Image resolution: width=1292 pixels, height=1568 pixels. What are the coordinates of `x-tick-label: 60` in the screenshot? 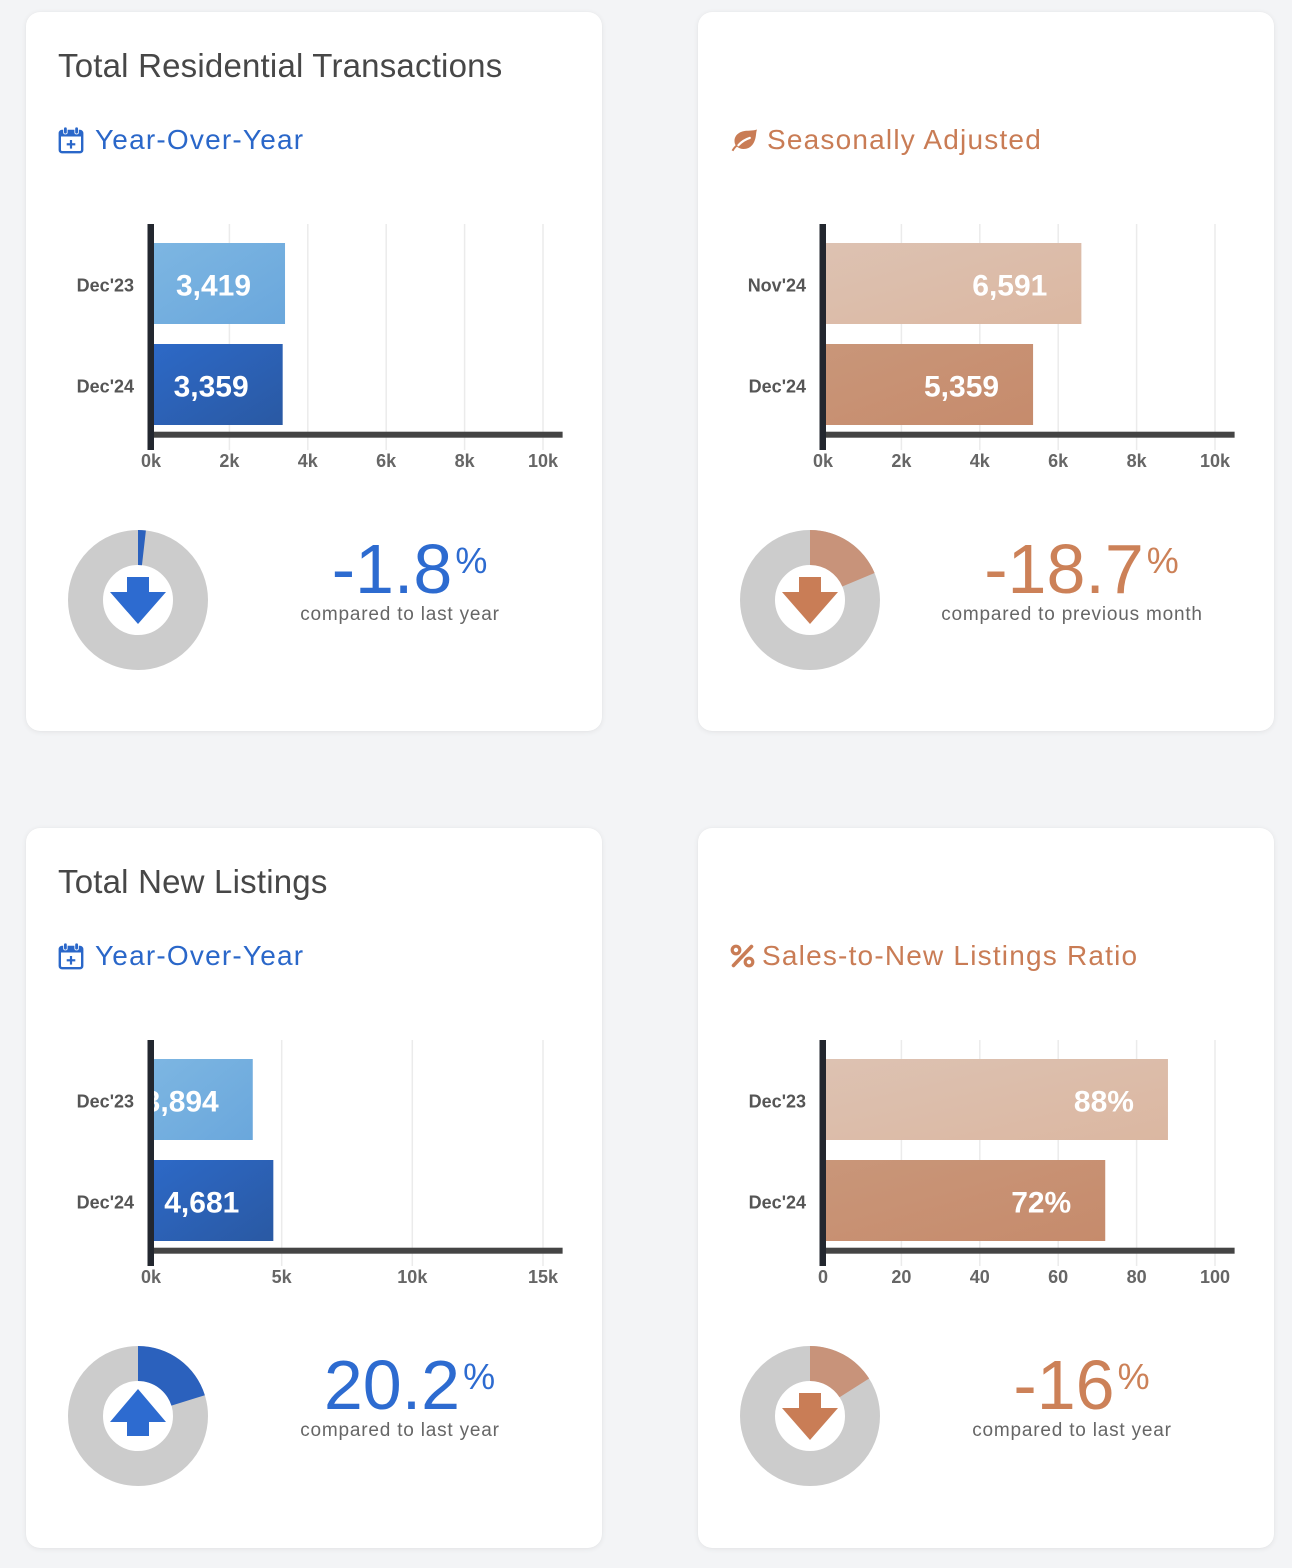 It's located at (1058, 1277).